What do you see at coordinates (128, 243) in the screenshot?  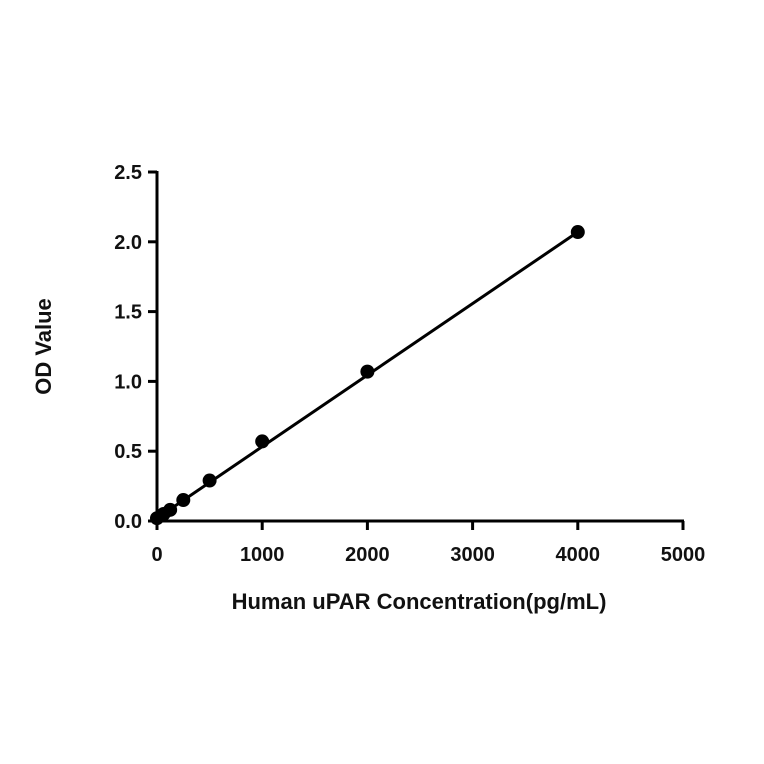 I see `y-tick-label: 2.0` at bounding box center [128, 243].